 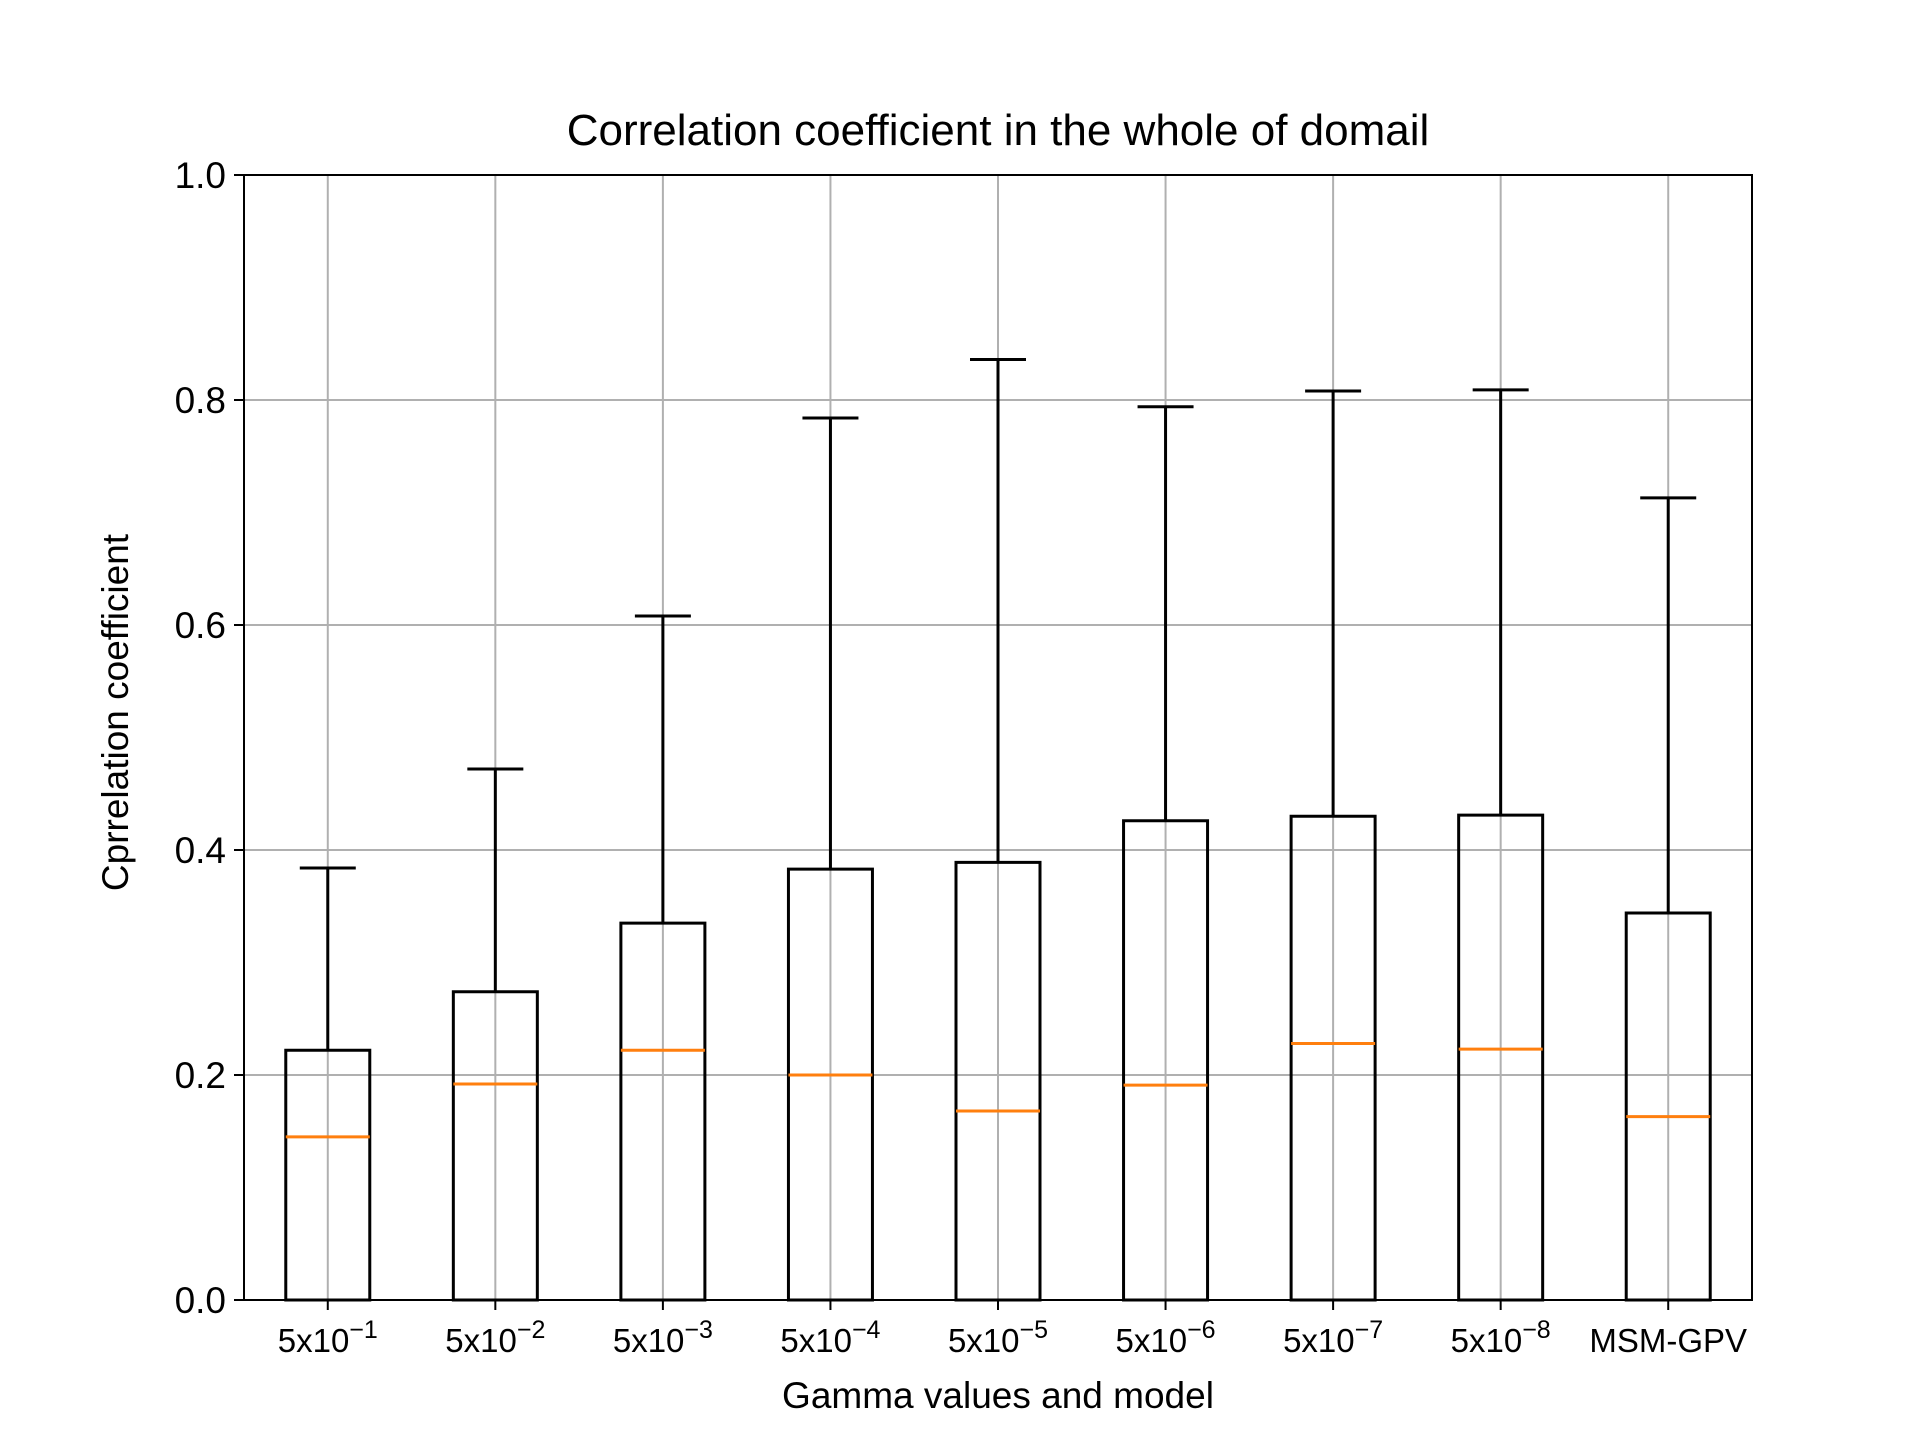 What do you see at coordinates (200, 1300) in the screenshot?
I see `y-tick-label: 0.0` at bounding box center [200, 1300].